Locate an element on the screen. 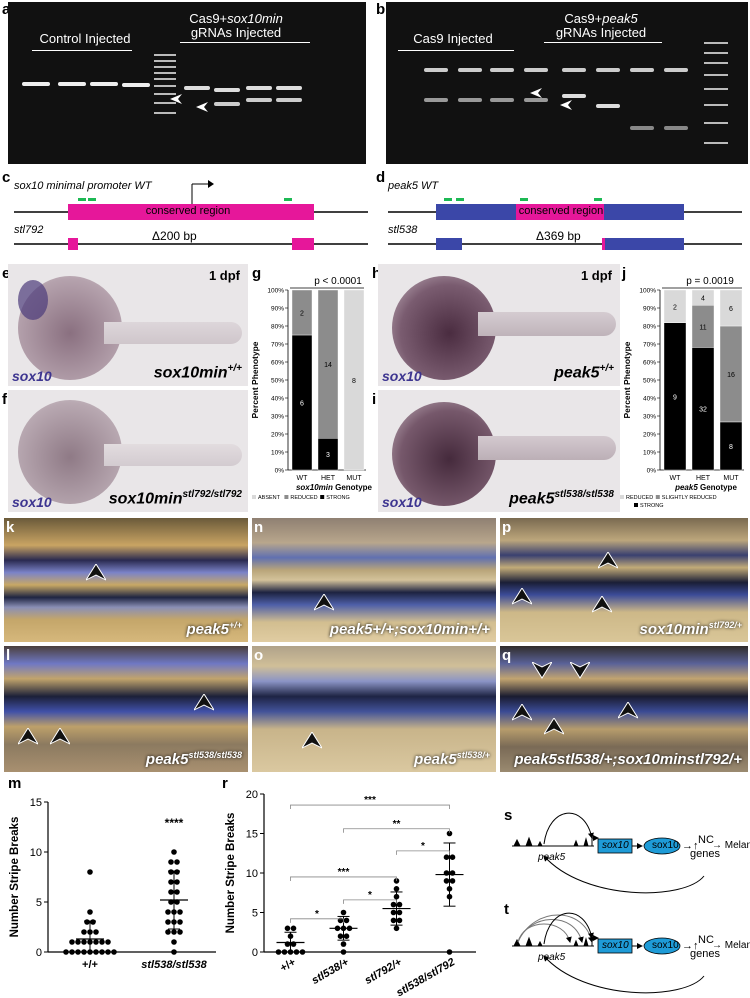 Image resolution: width=750 pixels, height=998 pixels. sox10-protein-ellipse is located at coordinates (662, 846).